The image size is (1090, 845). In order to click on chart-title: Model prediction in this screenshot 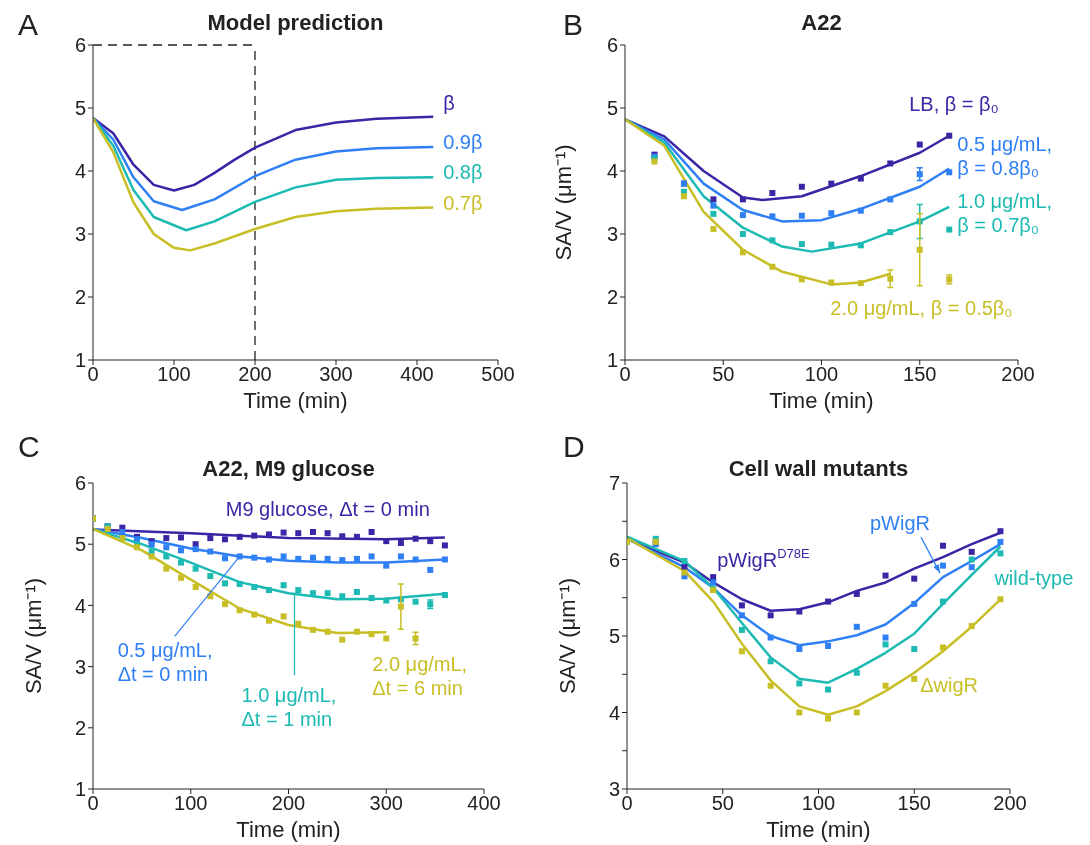, I will do `click(295, 23)`.